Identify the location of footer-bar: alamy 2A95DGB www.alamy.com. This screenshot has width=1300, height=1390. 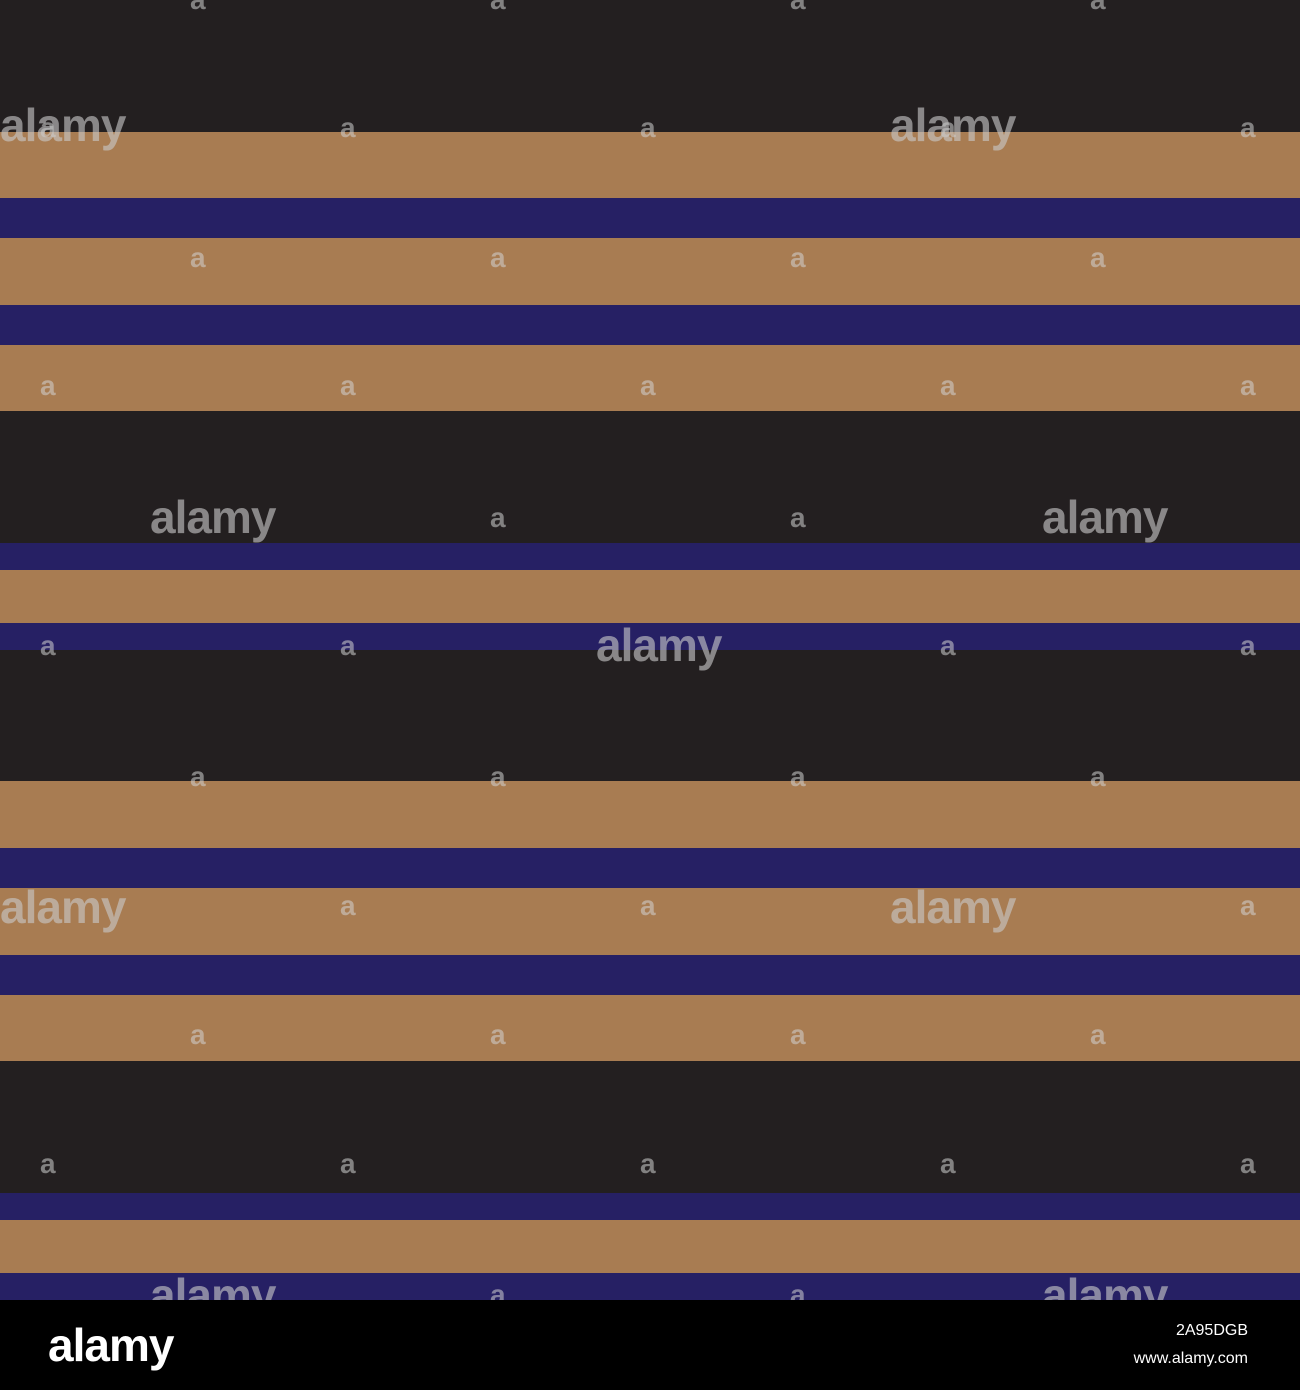
(650, 1345).